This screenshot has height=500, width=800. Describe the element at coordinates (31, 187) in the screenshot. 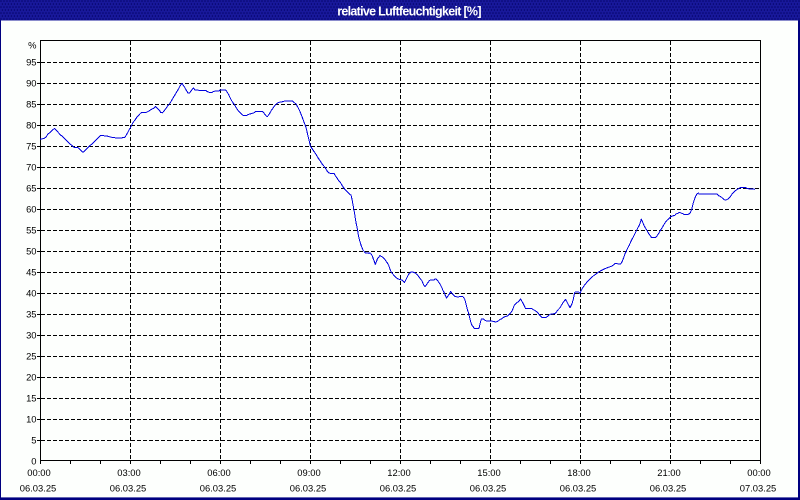

I see `svg-text: 65` at that location.